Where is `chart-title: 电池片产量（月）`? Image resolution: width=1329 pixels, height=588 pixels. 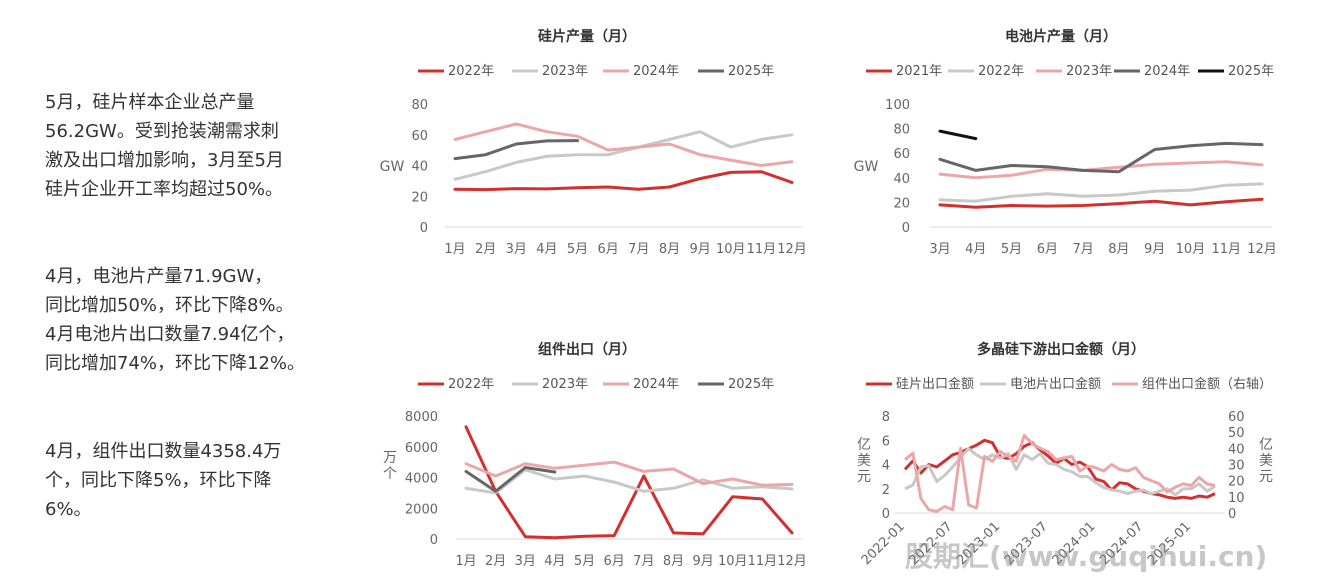 chart-title: 电池片产量（月） is located at coordinates (1061, 36).